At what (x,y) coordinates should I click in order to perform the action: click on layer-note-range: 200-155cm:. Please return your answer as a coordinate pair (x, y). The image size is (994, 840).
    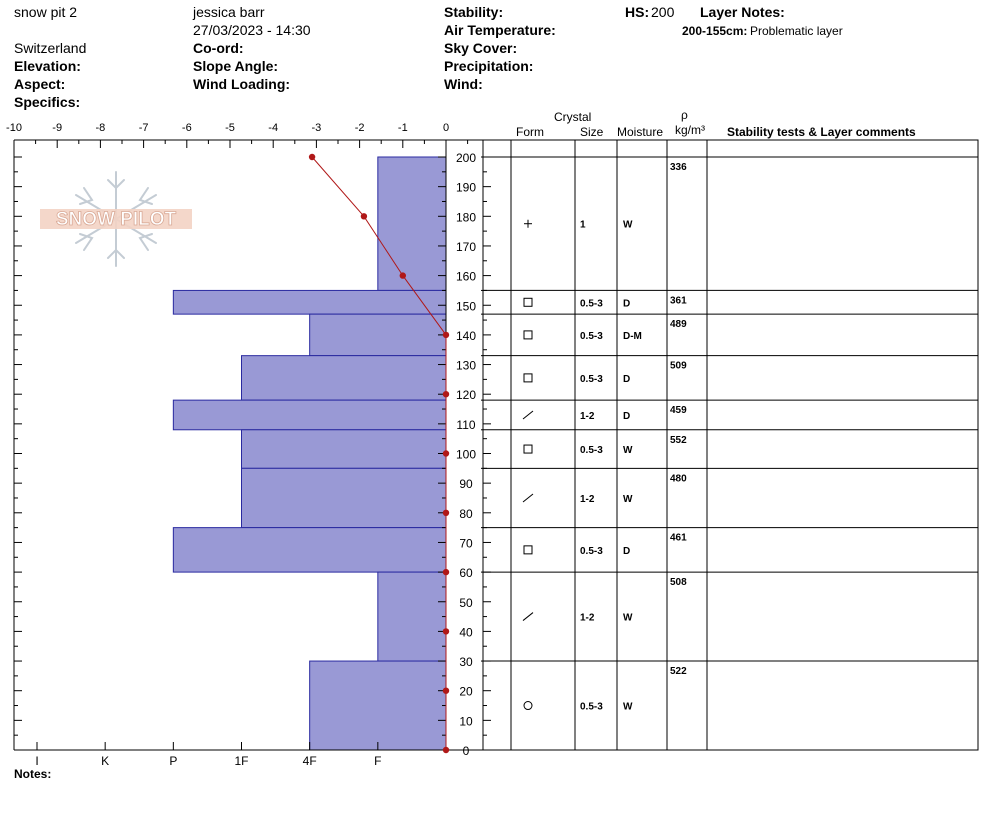
    Looking at the image, I should click on (715, 31).